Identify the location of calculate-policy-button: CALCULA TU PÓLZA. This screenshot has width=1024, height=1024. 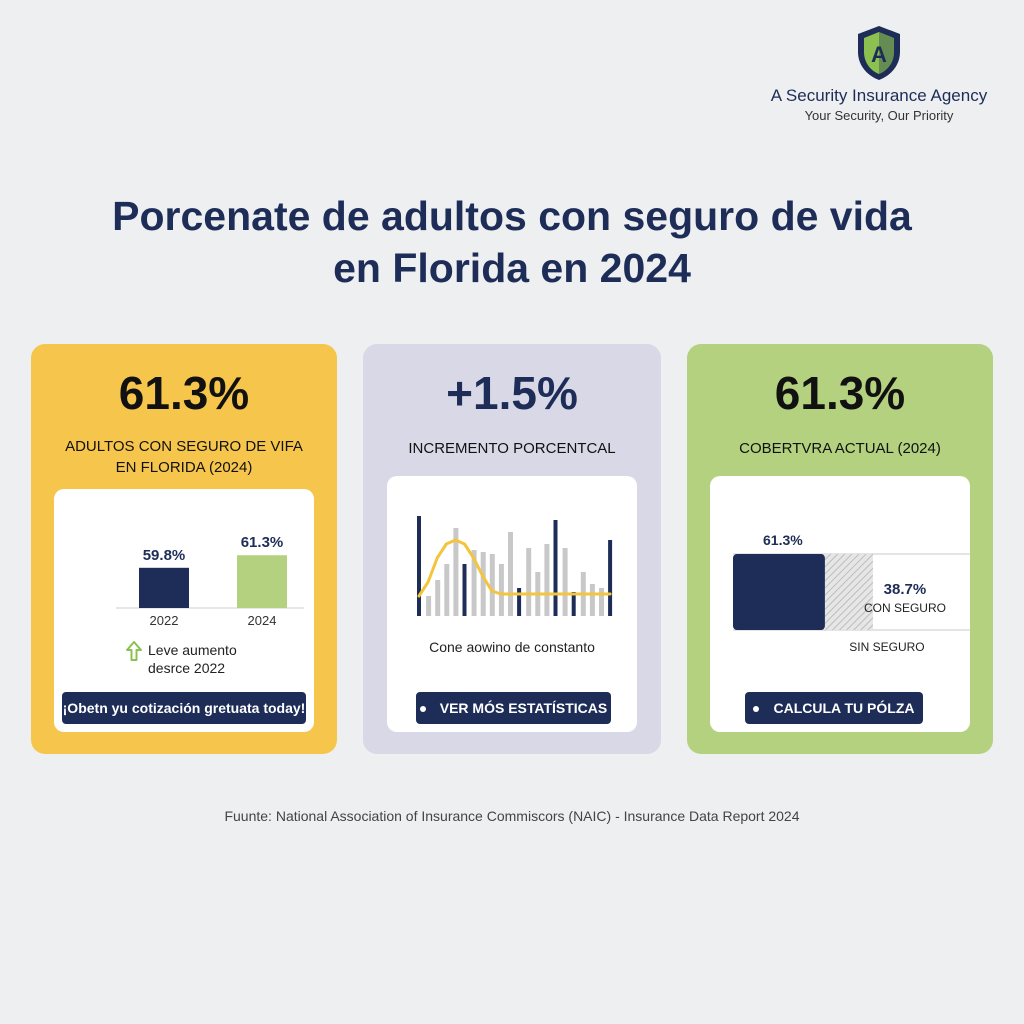
(834, 708).